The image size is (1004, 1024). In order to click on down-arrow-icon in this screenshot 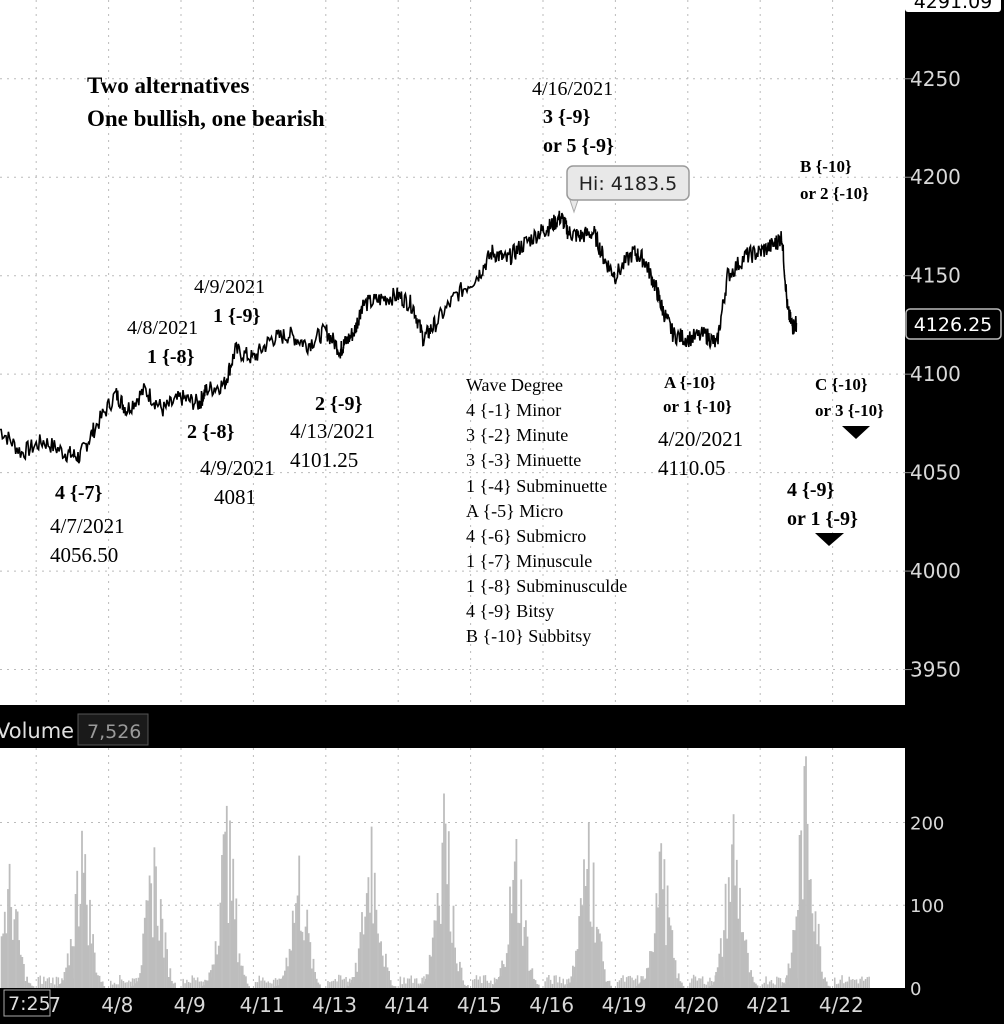, I will do `click(856, 432)`.